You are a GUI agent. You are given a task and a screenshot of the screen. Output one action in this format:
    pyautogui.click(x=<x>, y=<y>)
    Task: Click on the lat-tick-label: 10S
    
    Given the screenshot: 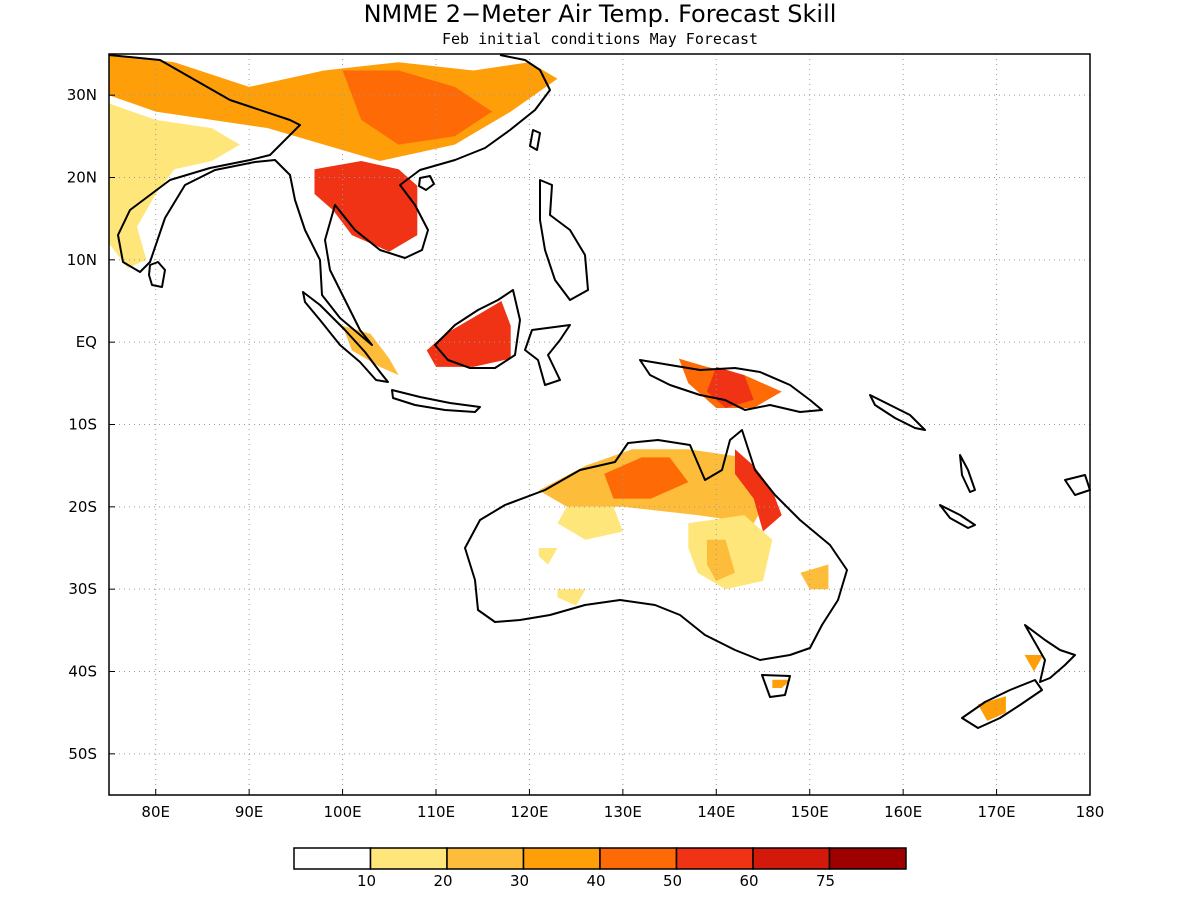 What is the action you would take?
    pyautogui.click(x=82, y=425)
    